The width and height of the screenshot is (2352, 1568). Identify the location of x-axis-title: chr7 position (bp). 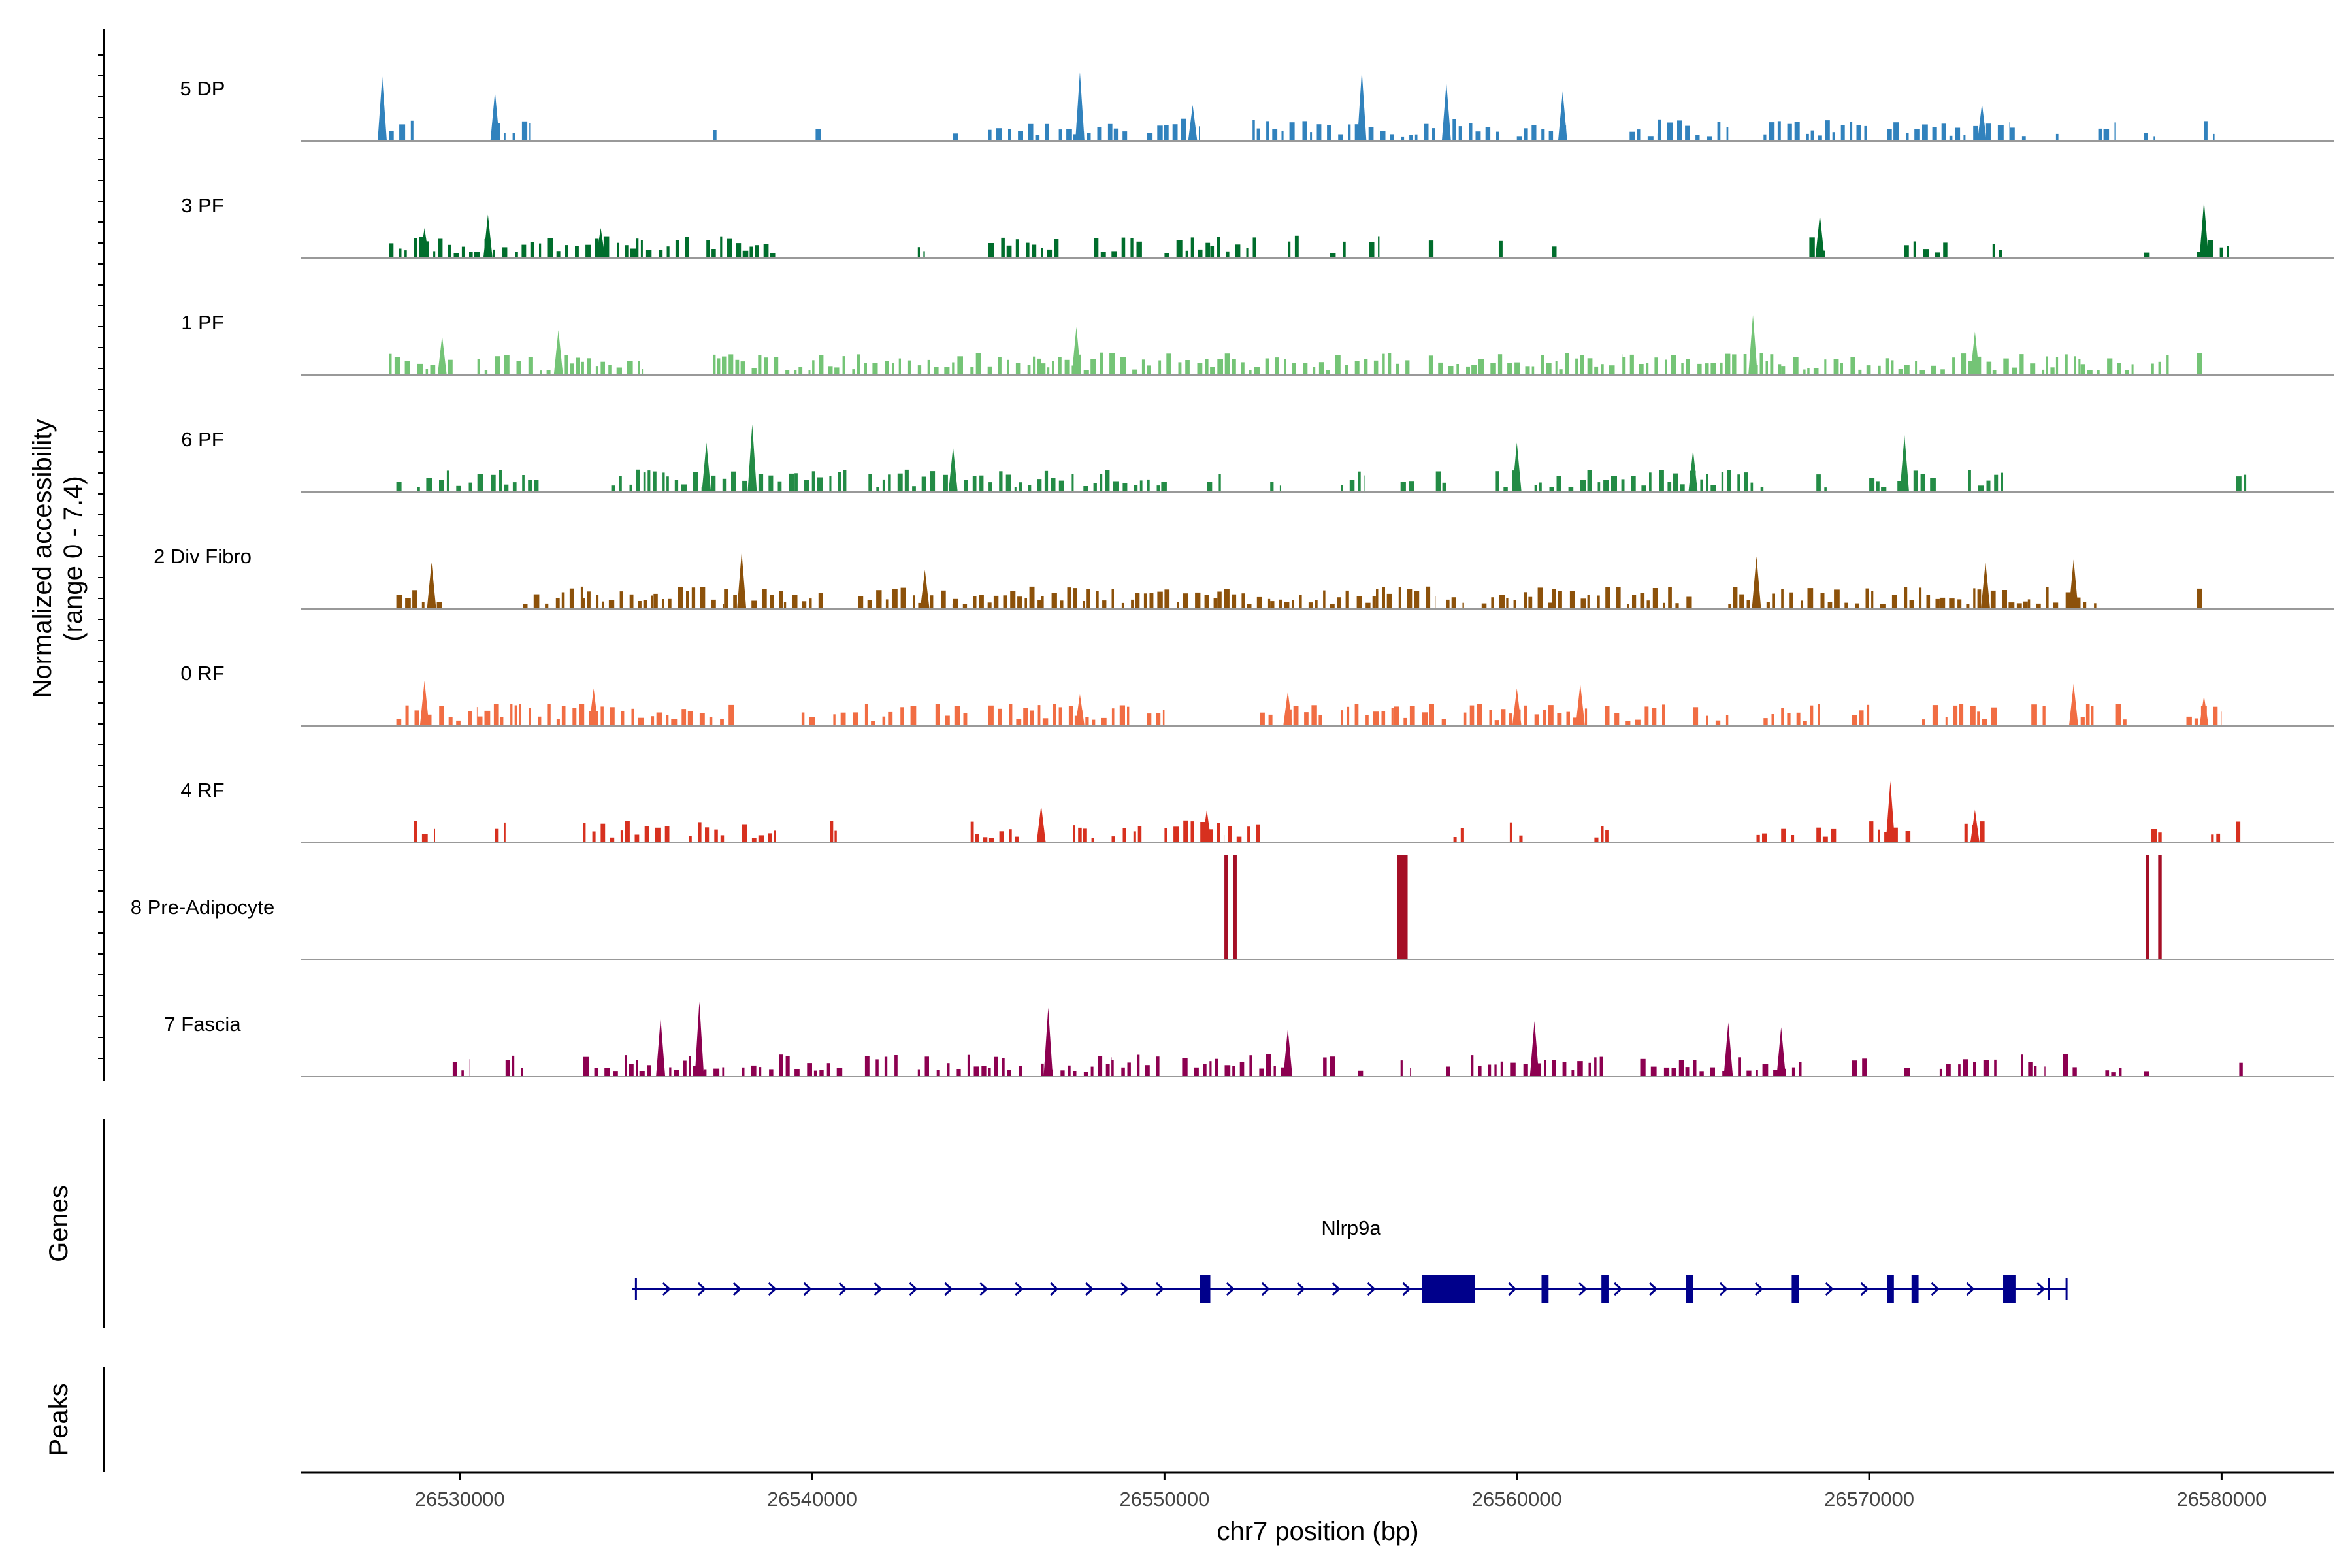
(1317, 1531).